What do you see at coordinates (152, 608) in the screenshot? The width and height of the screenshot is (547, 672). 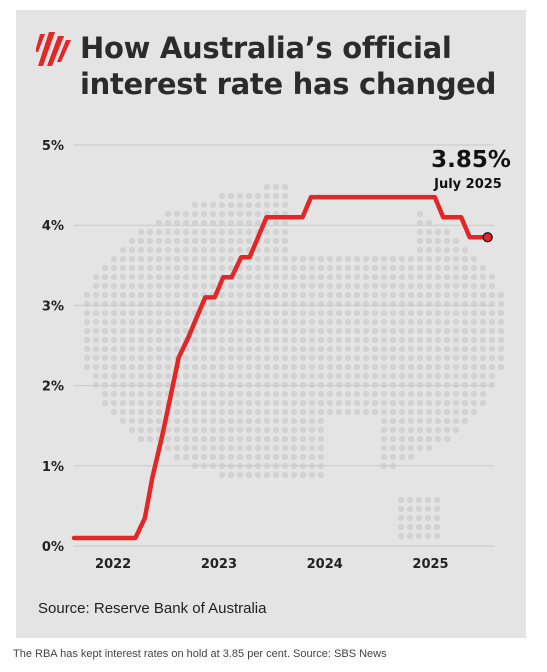 I see `source-note: Source: Reserve Bank of Australia` at bounding box center [152, 608].